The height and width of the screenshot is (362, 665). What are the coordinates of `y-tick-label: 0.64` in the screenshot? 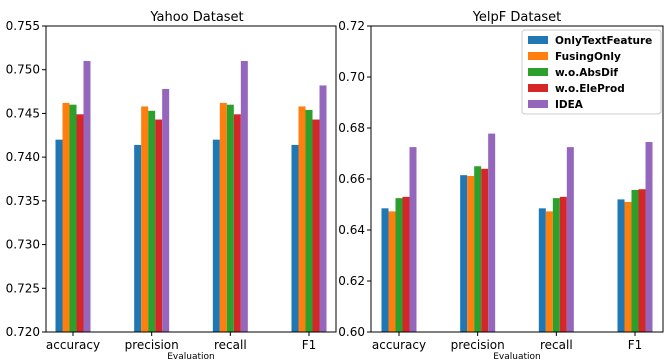 It's located at (351, 230).